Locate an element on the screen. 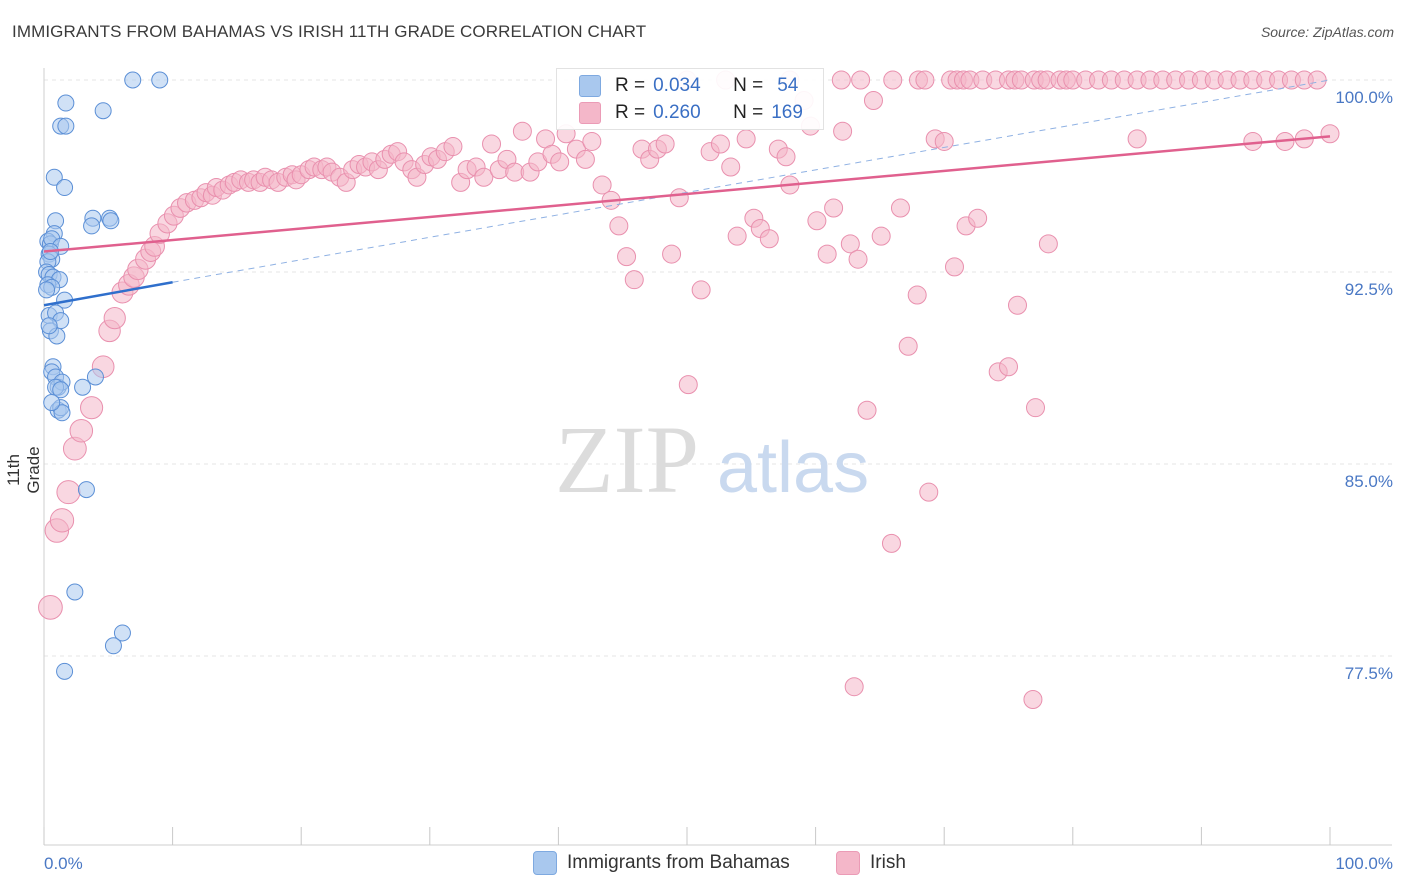 The height and width of the screenshot is (892, 1406). stats-row-bahamas: R = 0.034 N = 54 is located at coordinates (688, 86).